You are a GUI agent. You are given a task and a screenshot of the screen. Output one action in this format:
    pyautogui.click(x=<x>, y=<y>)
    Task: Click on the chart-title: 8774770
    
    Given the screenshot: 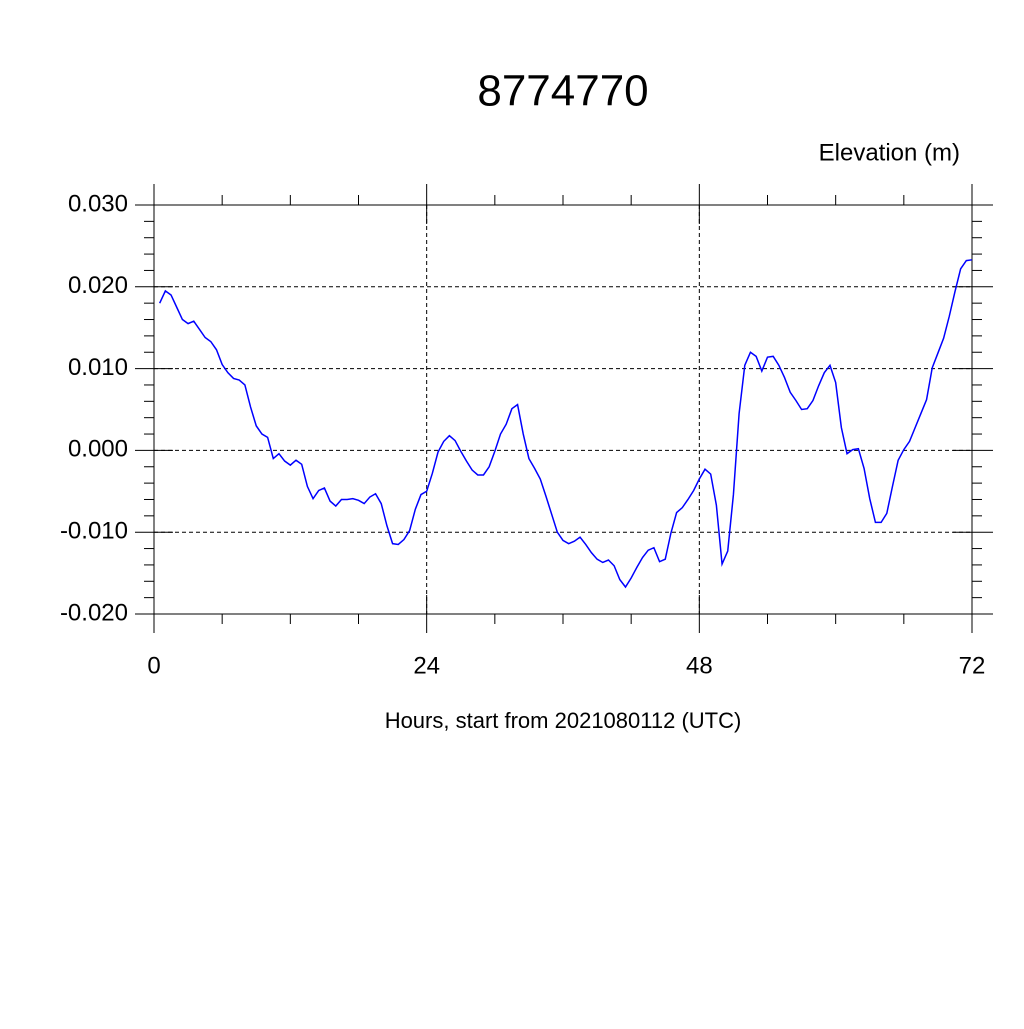 What is the action you would take?
    pyautogui.click(x=562, y=91)
    